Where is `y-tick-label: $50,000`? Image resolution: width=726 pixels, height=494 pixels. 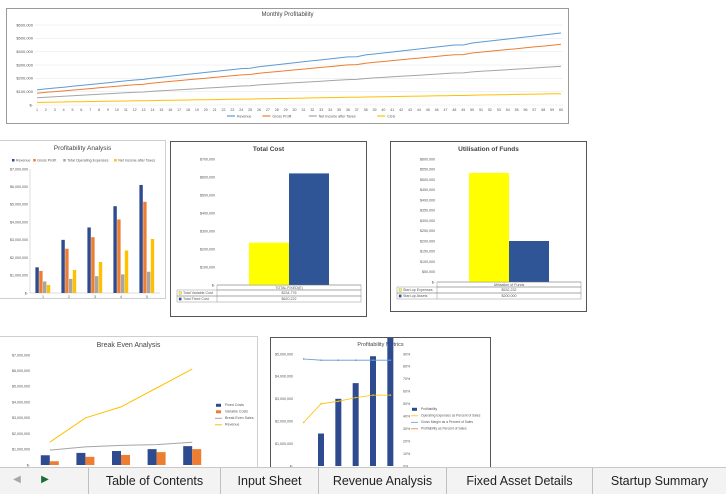
y-tick-label: $50,000 is located at coordinates (428, 272).